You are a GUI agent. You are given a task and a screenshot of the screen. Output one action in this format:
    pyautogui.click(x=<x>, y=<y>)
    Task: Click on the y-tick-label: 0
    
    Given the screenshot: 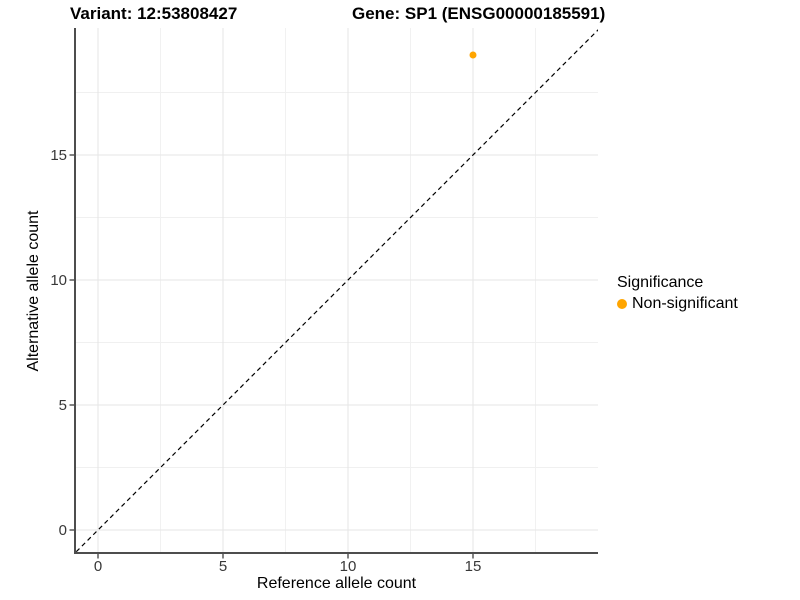 What is the action you would take?
    pyautogui.click(x=63, y=530)
    